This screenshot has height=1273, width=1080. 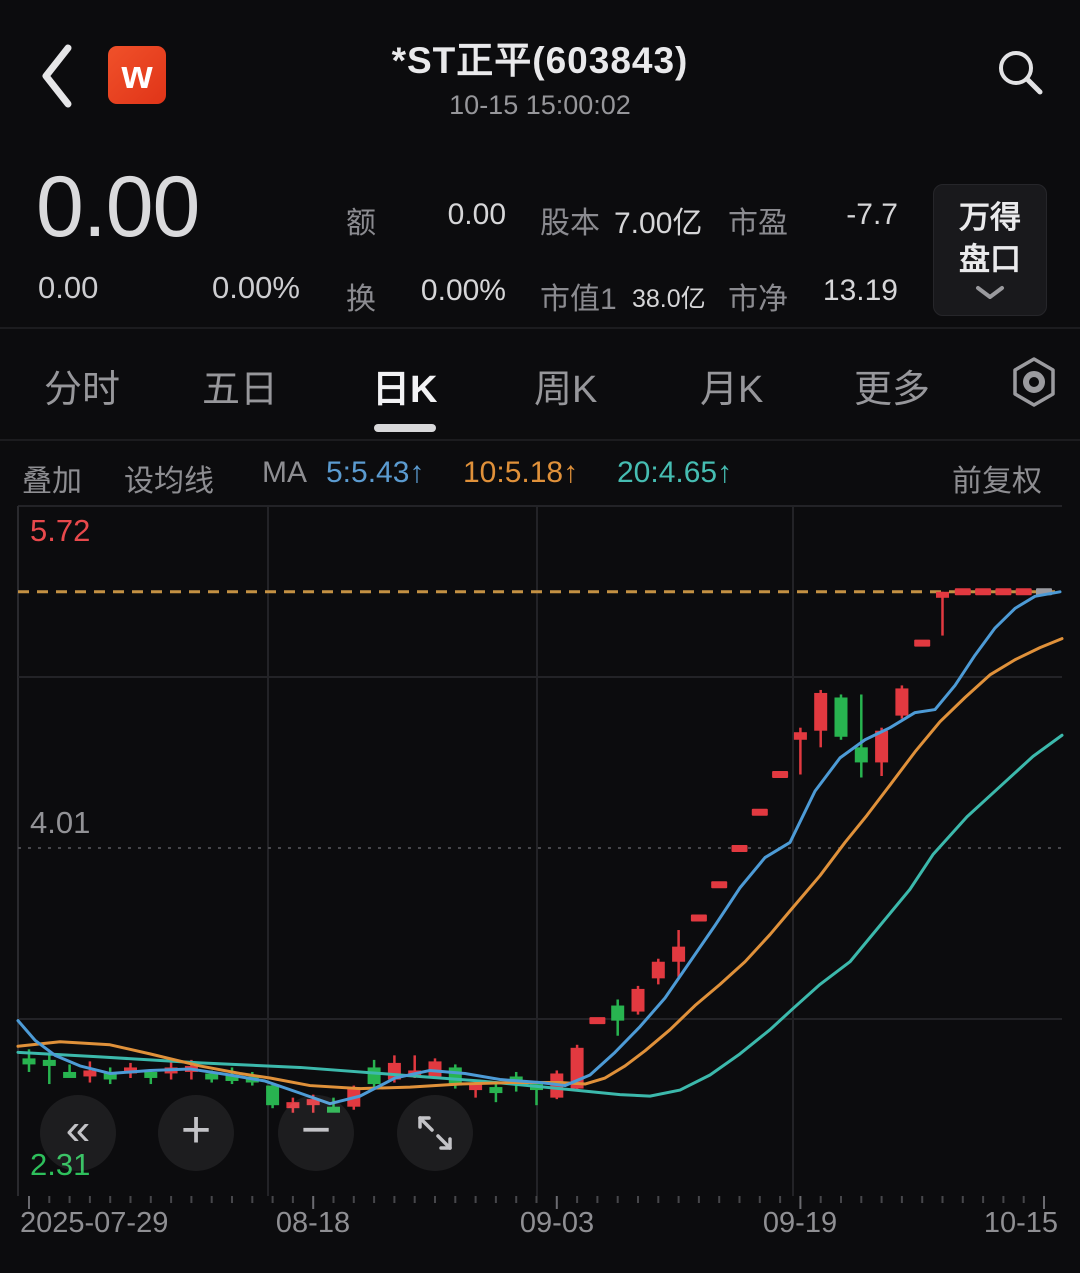 What do you see at coordinates (94, 1223) in the screenshot?
I see `x-label-0: 2025-07-29` at bounding box center [94, 1223].